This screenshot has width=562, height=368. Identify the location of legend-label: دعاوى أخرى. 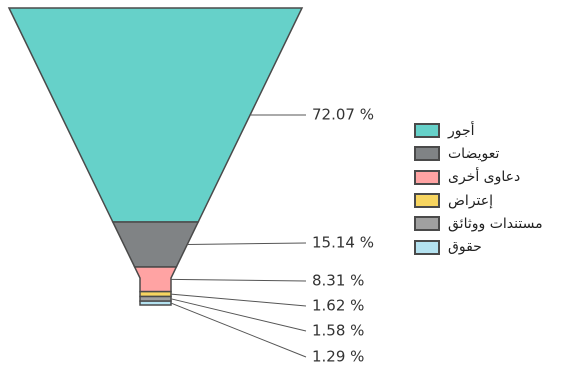
(484, 177).